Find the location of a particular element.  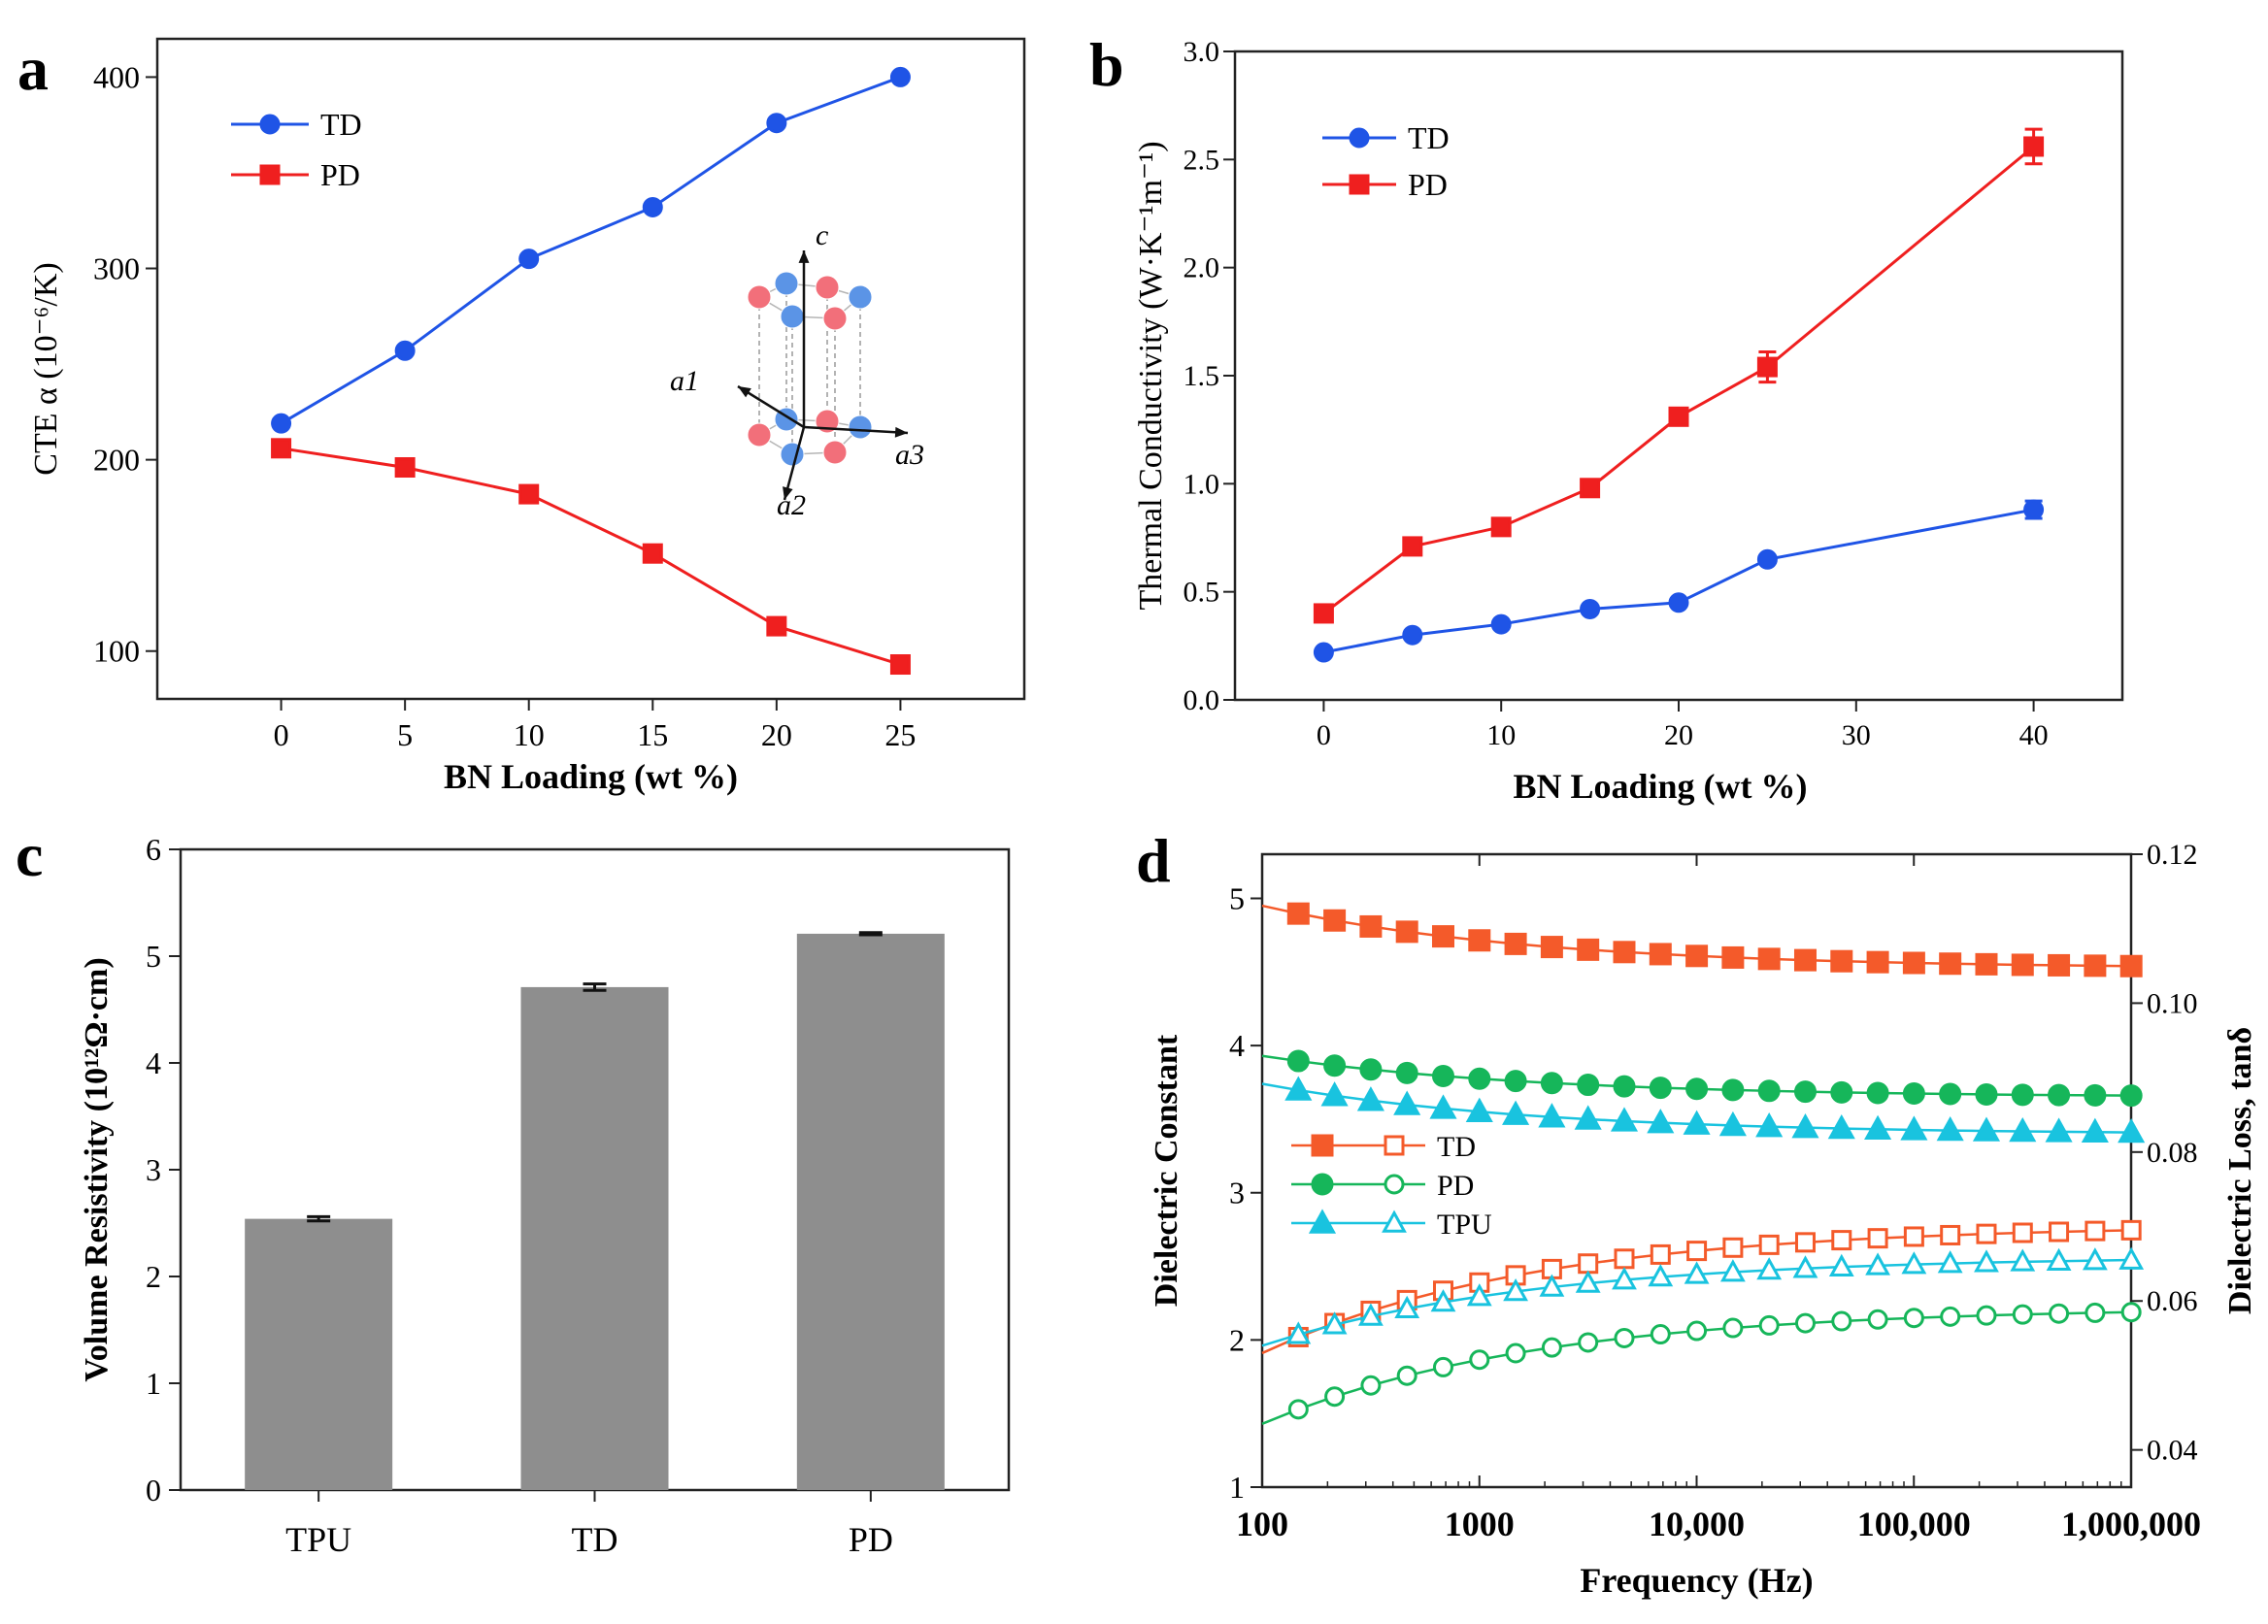

y-tick-label: 1.5 is located at coordinates (1202, 376).